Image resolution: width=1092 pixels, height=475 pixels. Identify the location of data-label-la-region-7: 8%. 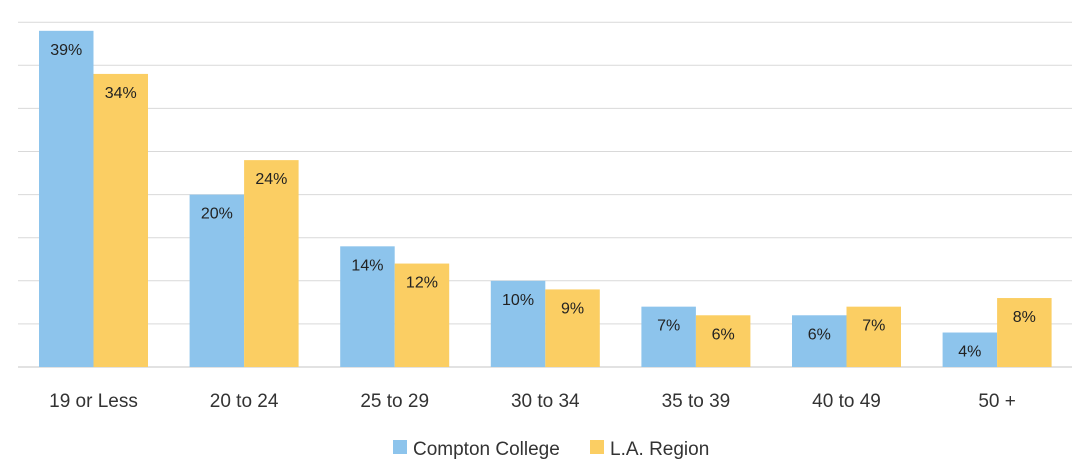
(1024, 317).